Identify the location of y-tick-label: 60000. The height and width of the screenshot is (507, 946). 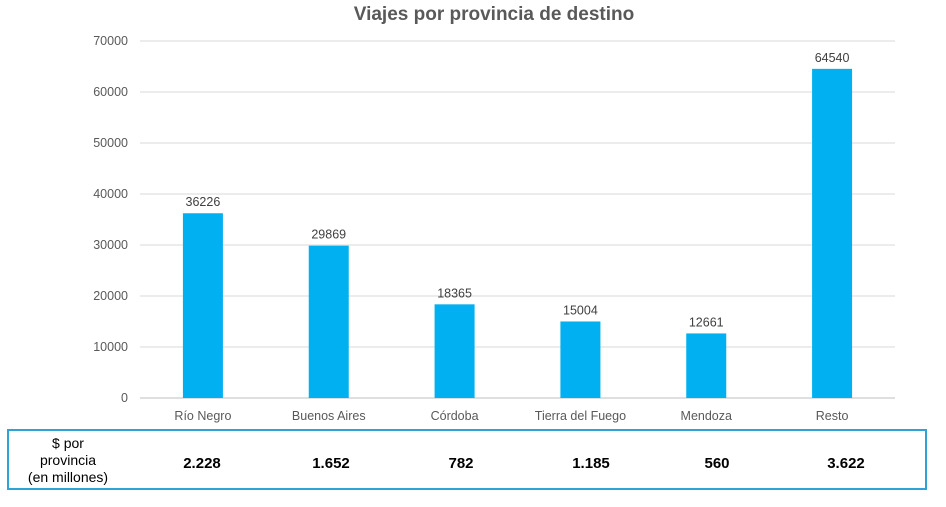
(110, 92).